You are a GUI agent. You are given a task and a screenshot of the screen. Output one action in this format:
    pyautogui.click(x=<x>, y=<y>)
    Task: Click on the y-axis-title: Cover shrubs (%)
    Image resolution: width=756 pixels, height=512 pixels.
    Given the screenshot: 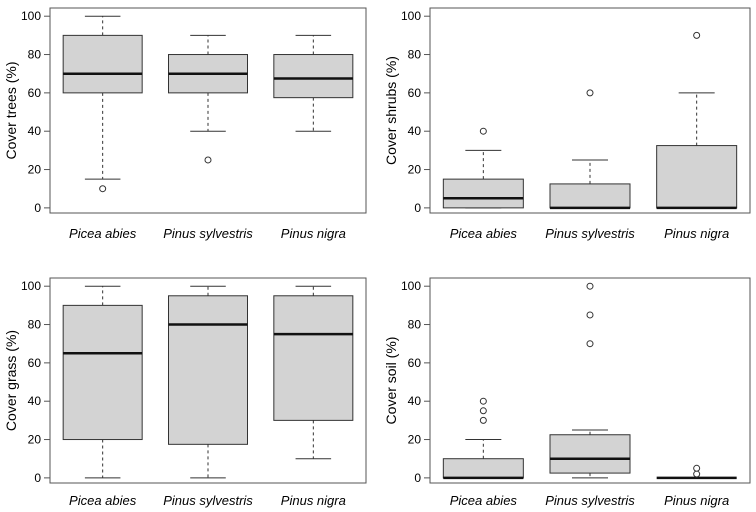 What is the action you would take?
    pyautogui.click(x=391, y=110)
    